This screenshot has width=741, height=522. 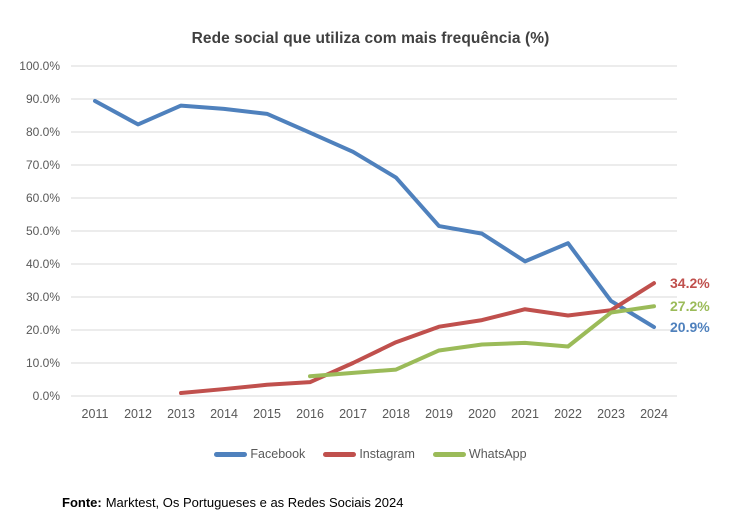 I want to click on x-axis-tick-label: 2024, so click(x=654, y=414).